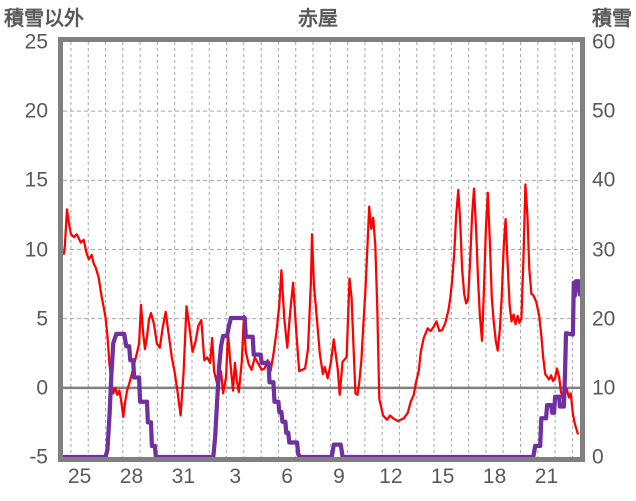 The image size is (636, 501). I want to click on right-axis-tick: 0, so click(598, 457).